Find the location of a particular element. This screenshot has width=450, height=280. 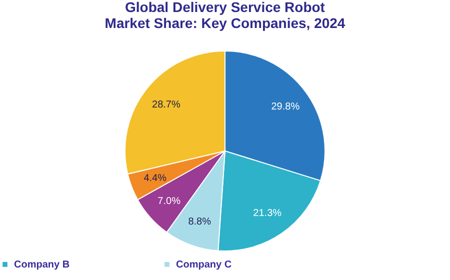

data-label: 21.3% is located at coordinates (267, 213).